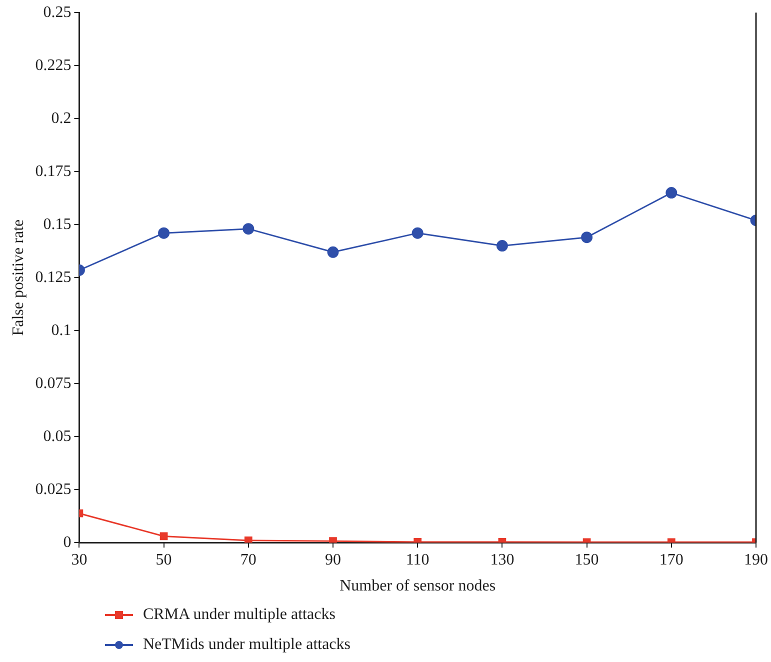 Image resolution: width=771 pixels, height=662 pixels. I want to click on y-axis-title: False positive rate, so click(18, 277).